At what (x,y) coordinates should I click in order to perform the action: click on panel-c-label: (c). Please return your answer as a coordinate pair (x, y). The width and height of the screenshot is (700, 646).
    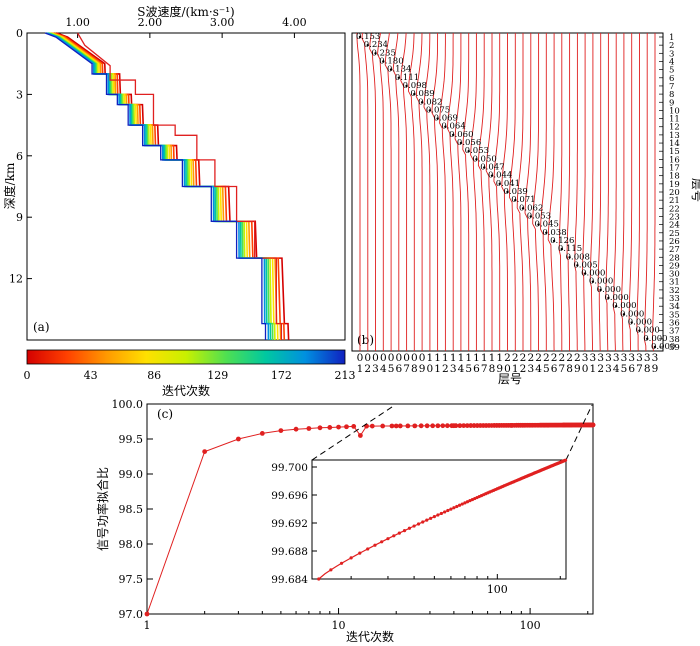
    Looking at the image, I should click on (165, 414).